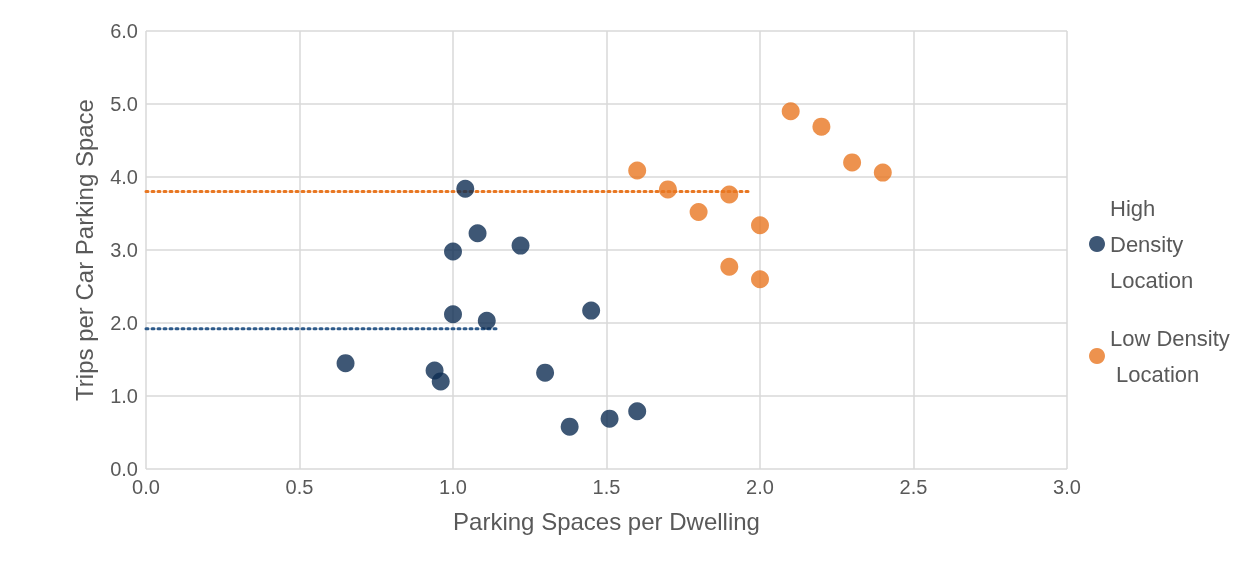 The height and width of the screenshot is (582, 1247). I want to click on x-tick-label: 3.0, so click(1067, 487).